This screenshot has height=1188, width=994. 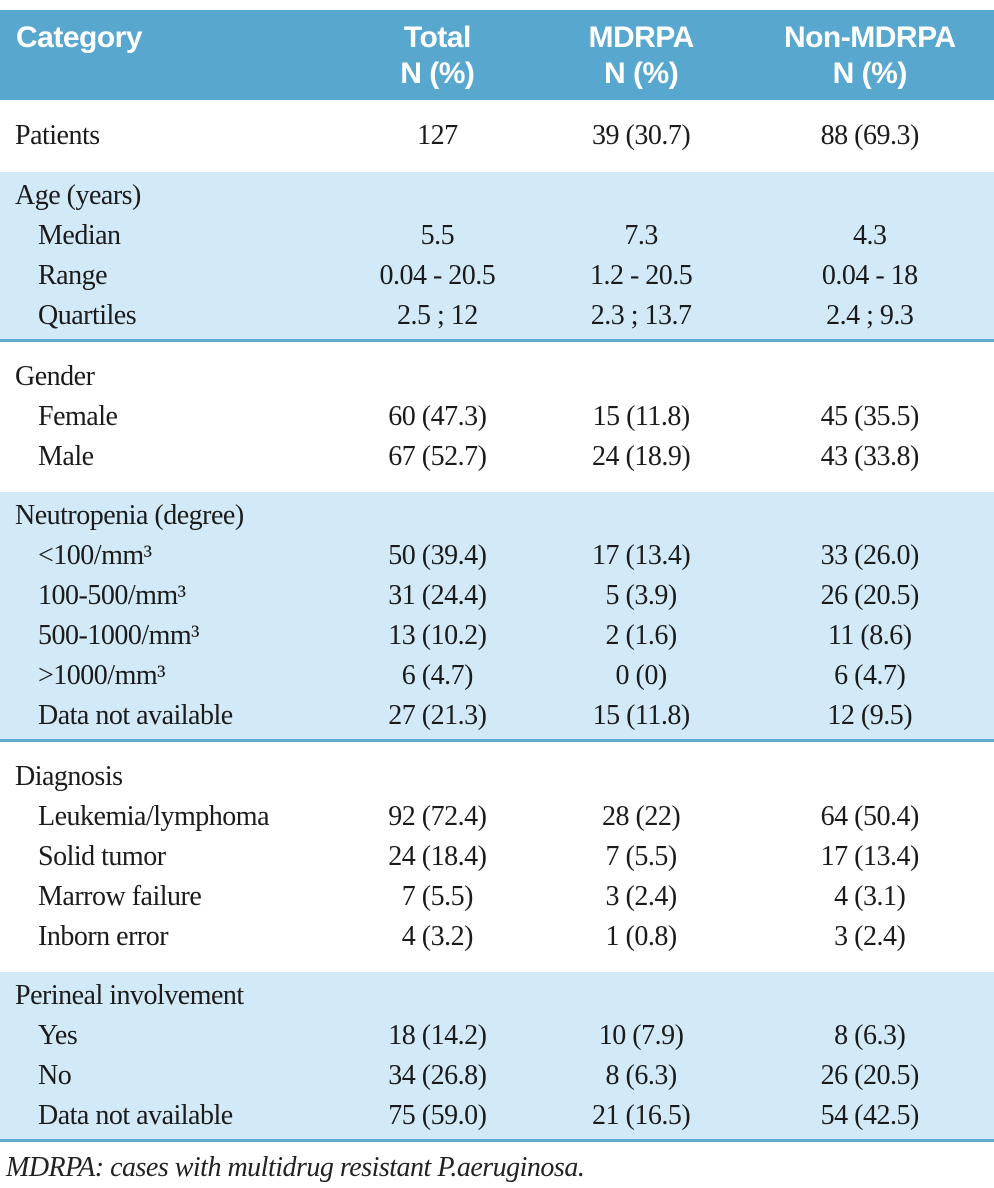 I want to click on cell-mdrpa: 10 (7.9), so click(x=641, y=1035).